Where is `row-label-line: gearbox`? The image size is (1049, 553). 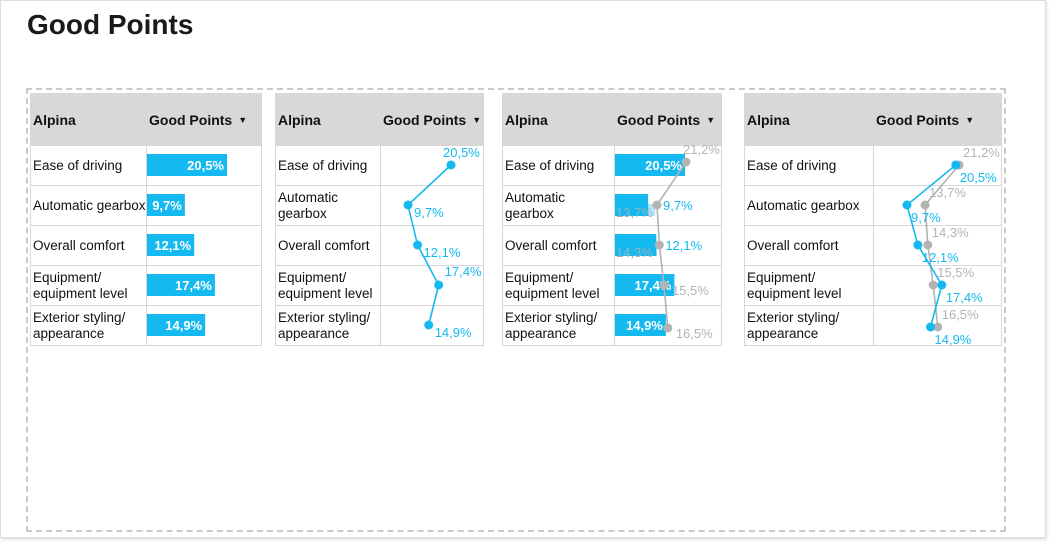 row-label-line: gearbox is located at coordinates (302, 213).